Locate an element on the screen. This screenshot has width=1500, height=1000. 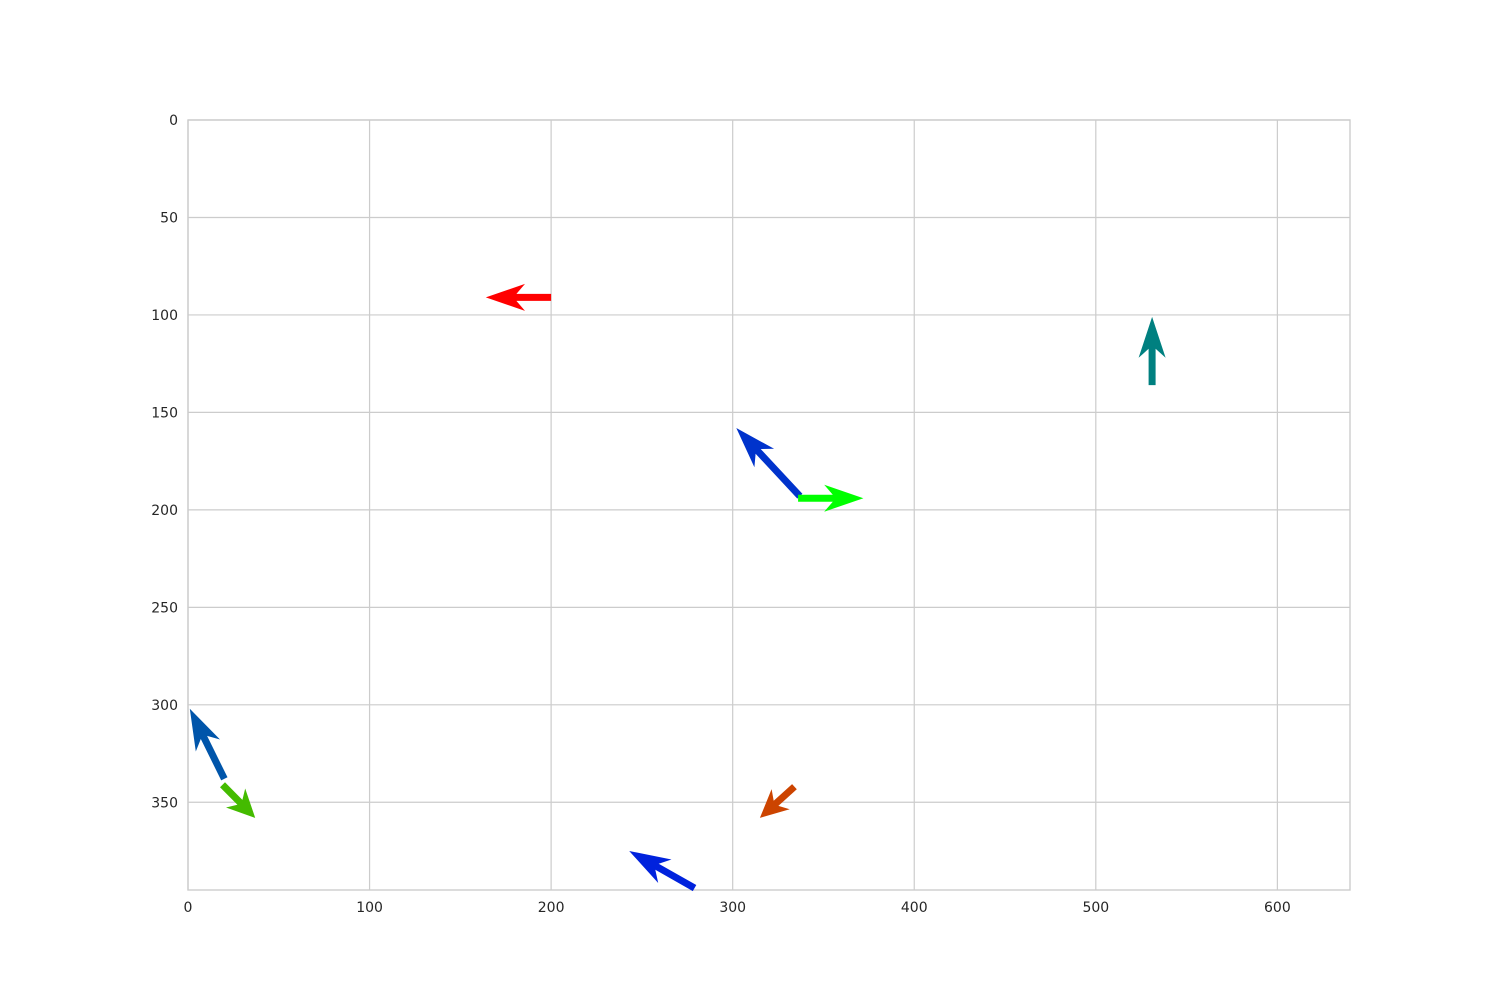
y-tick-label: 50 is located at coordinates (169, 218).